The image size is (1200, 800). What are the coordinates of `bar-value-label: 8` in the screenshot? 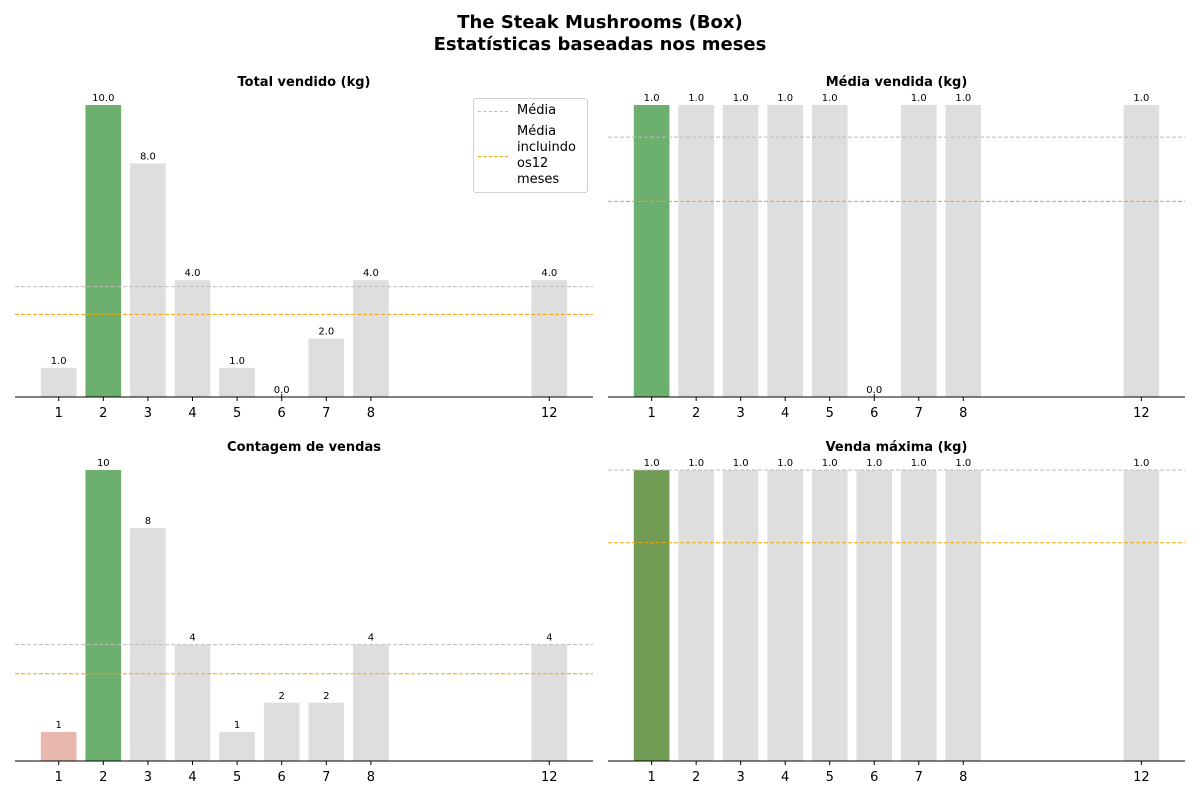 It's located at (148, 521).